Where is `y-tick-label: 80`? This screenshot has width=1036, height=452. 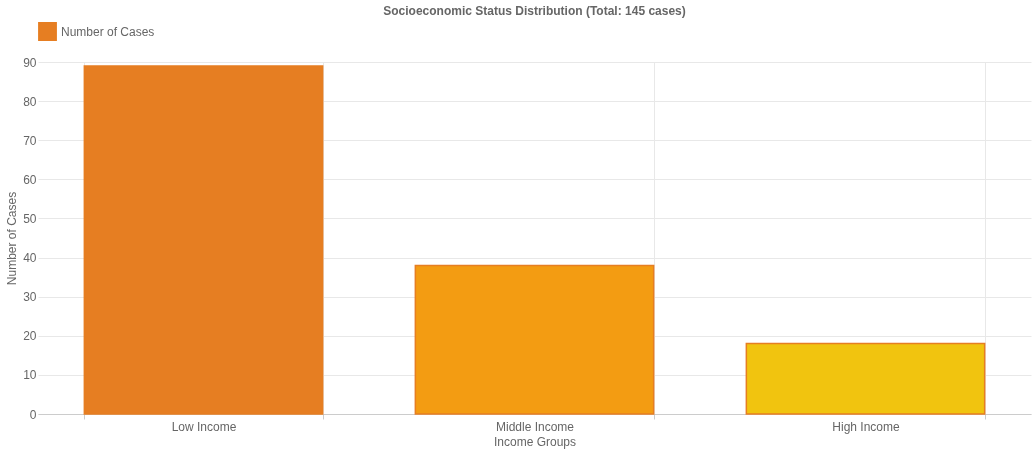
y-tick-label: 80 is located at coordinates (30, 101).